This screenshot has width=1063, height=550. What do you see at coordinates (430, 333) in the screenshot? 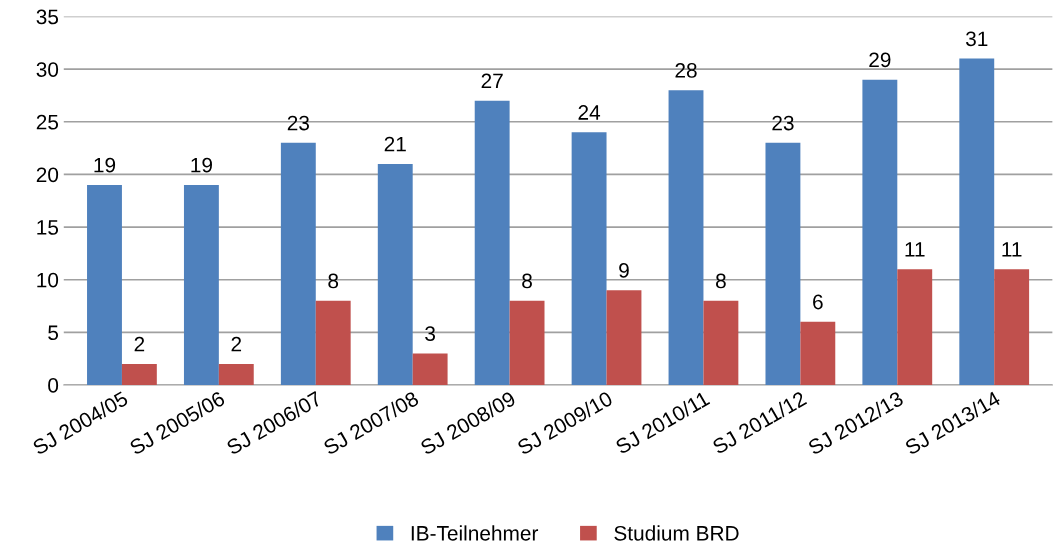
I see `data-label: 3` at bounding box center [430, 333].